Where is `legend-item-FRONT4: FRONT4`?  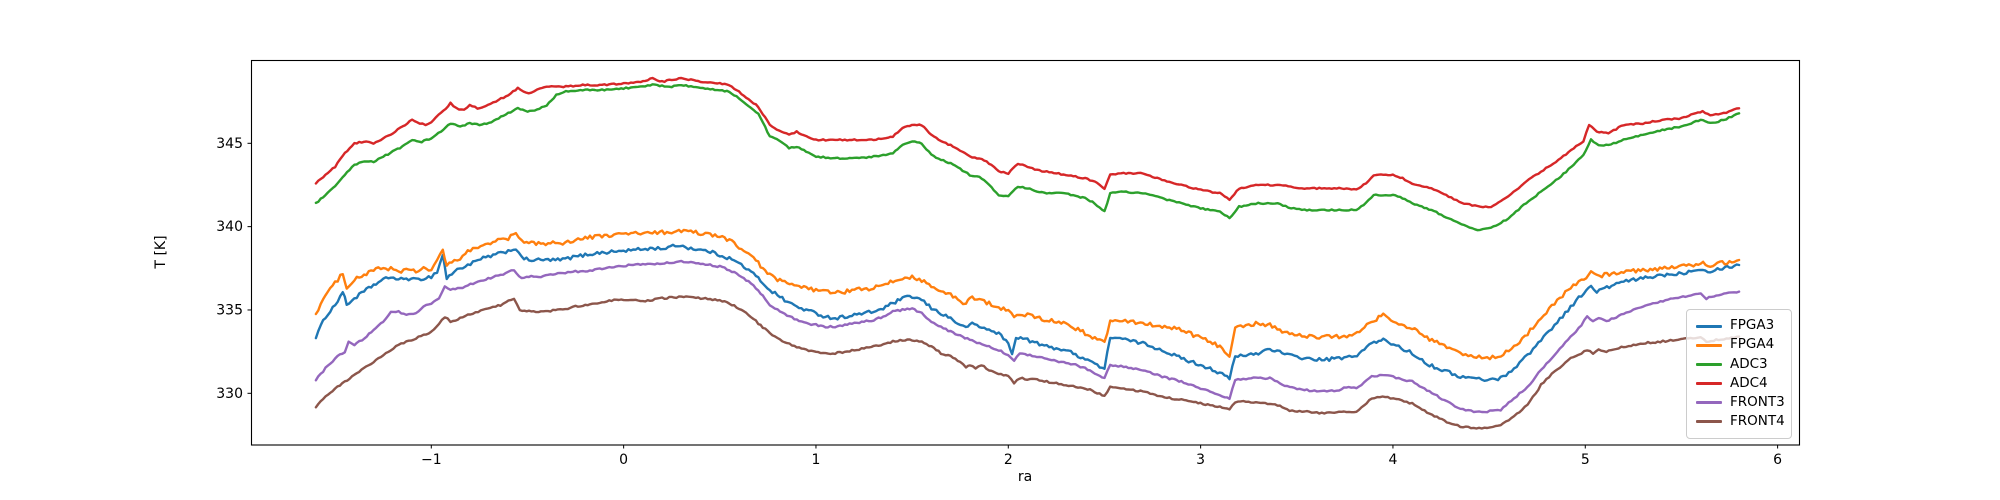 legend-item-FRONT4: FRONT4 is located at coordinates (1740, 421).